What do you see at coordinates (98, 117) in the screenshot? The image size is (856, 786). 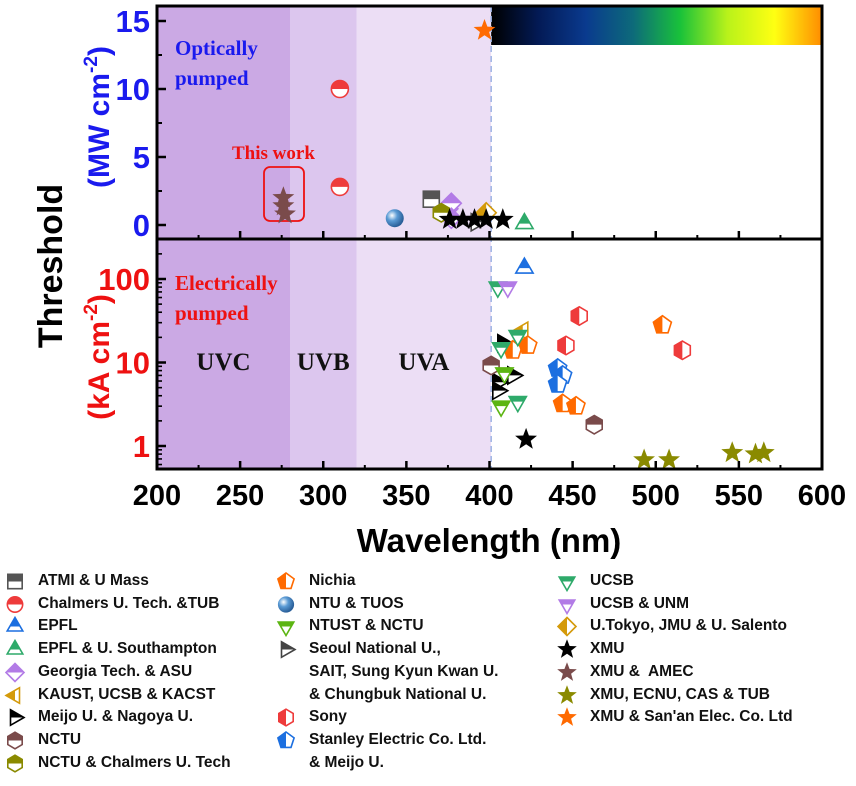 I see `top-y-unit-label: (MW cm-2)` at bounding box center [98, 117].